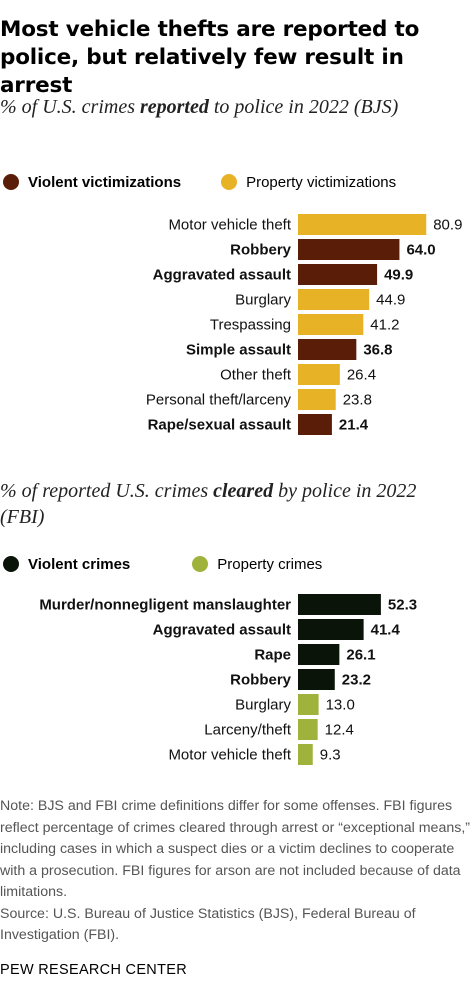  Describe the element at coordinates (229, 755) in the screenshot. I see `cleared-category-label: Motor vehicle theft` at that location.